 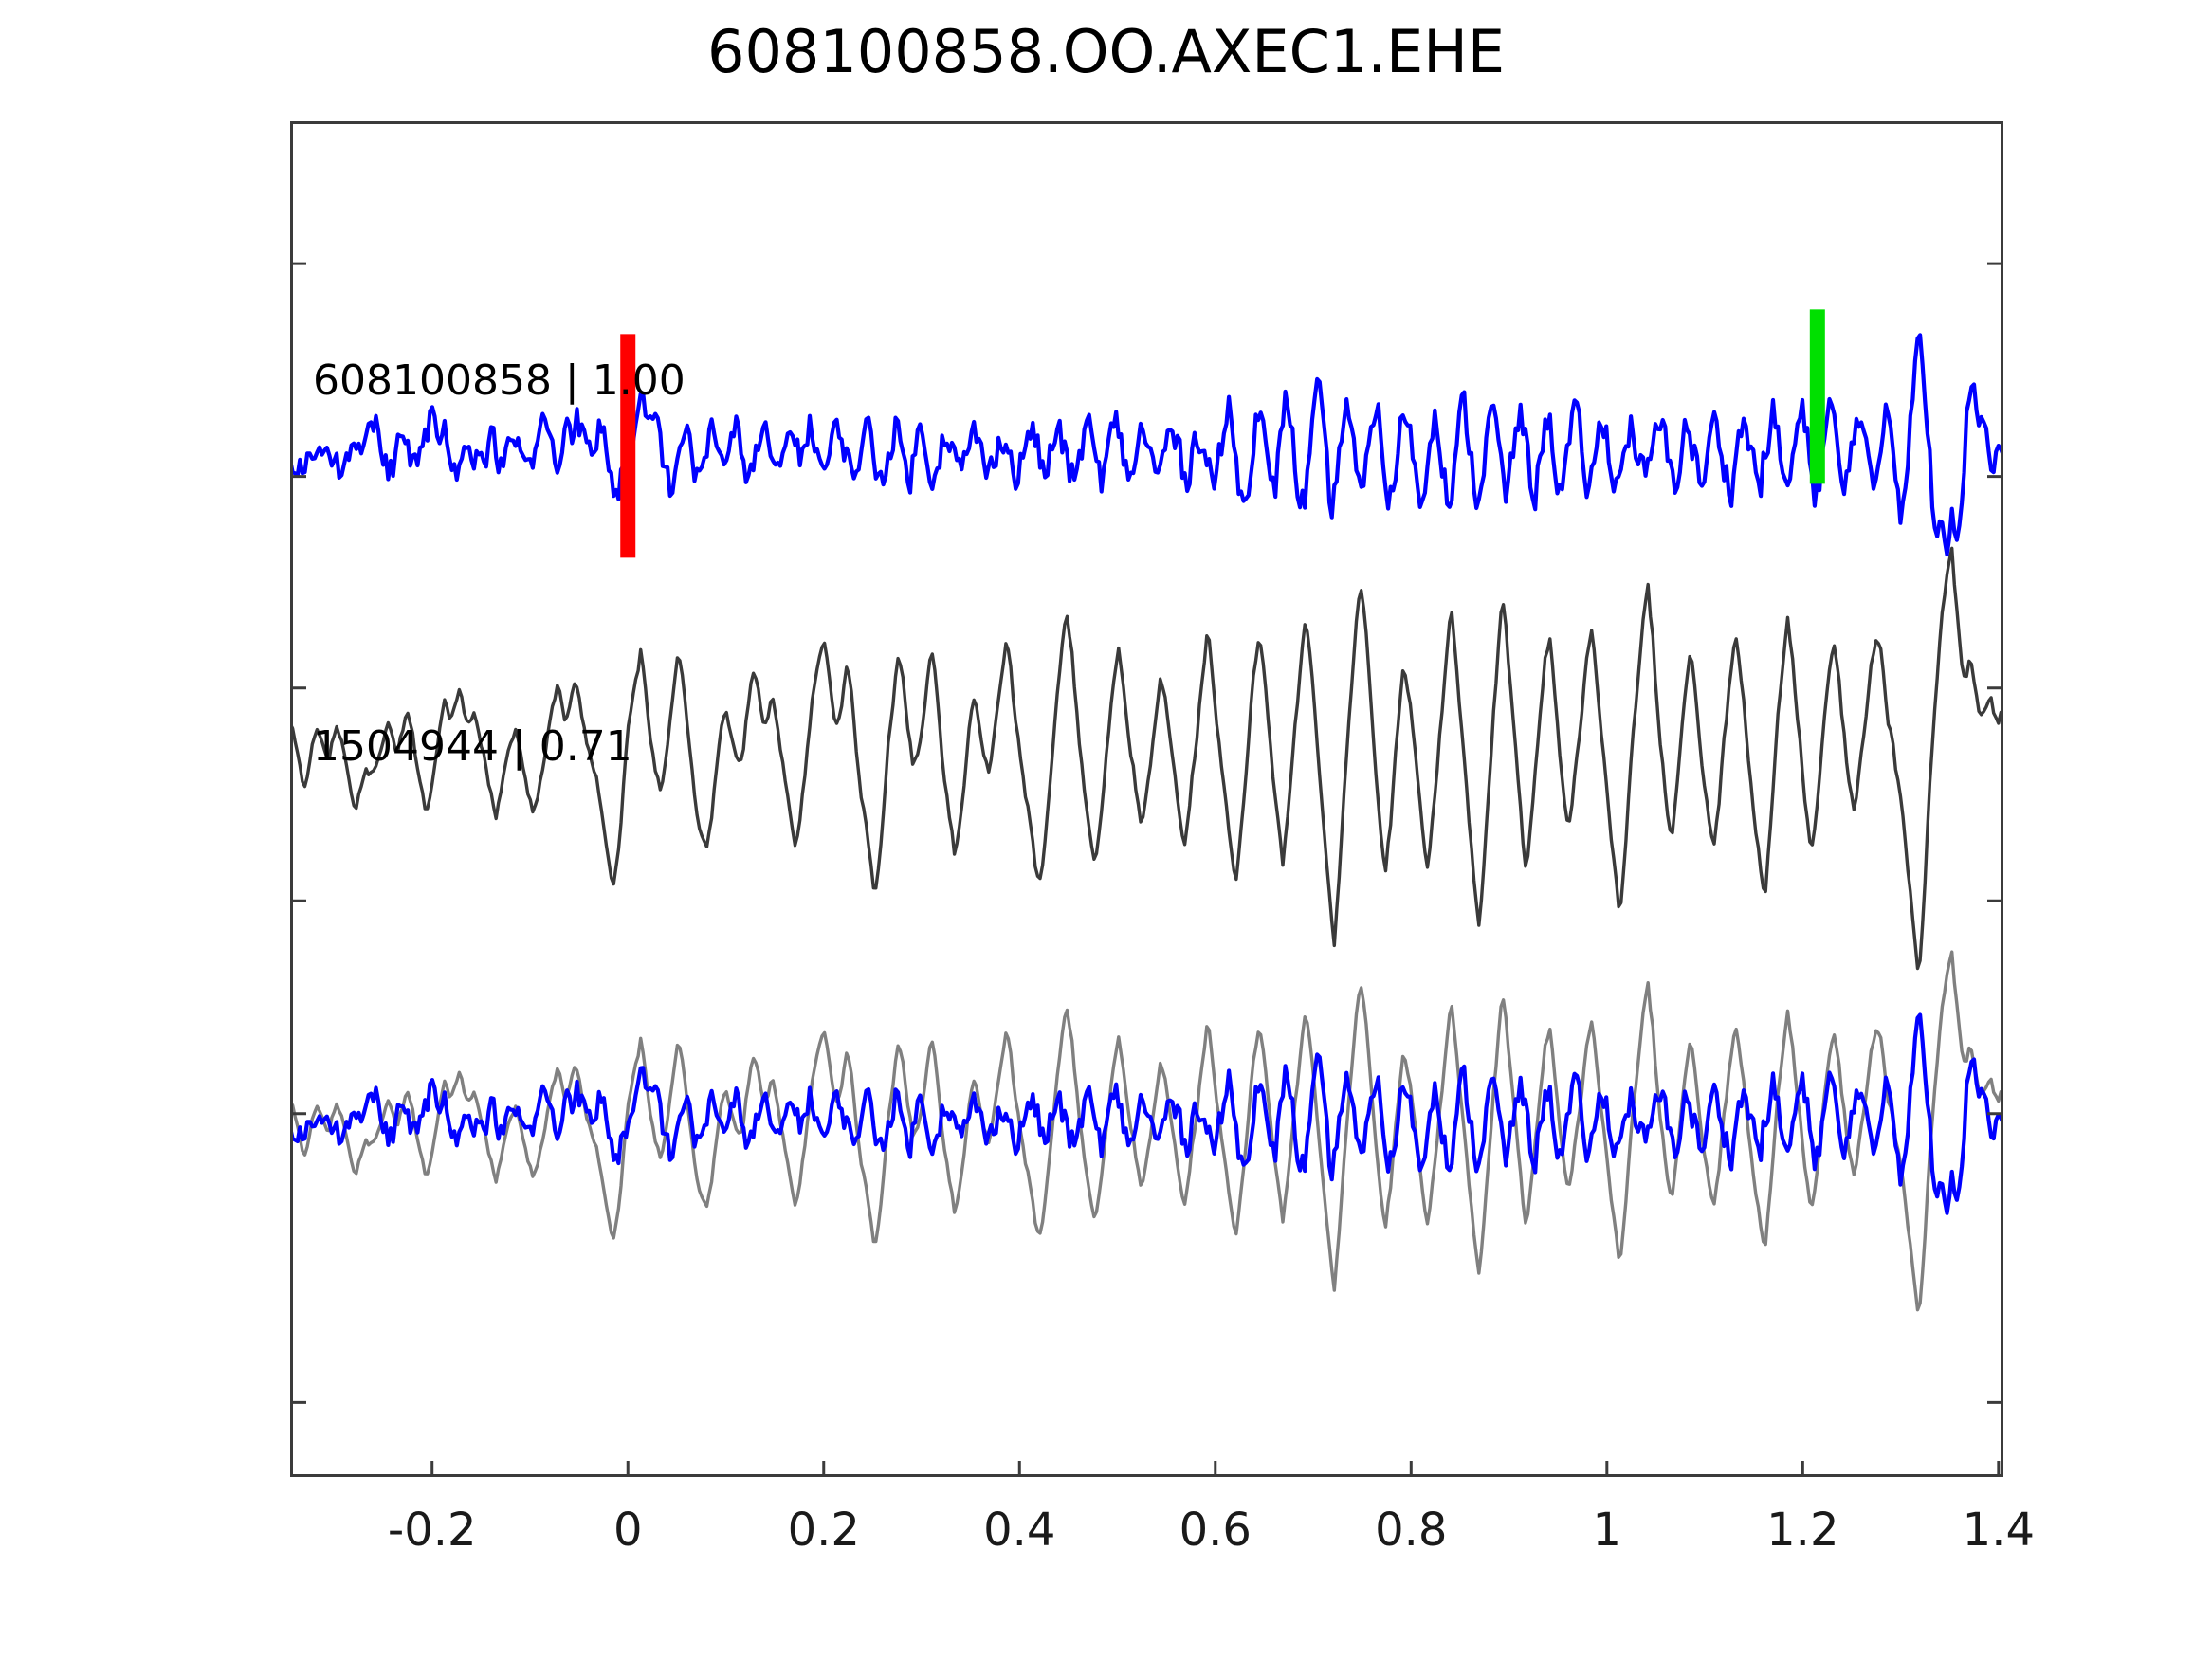 What do you see at coordinates (1146, 1113) in the screenshot?
I see `trace-bottom-blue` at bounding box center [1146, 1113].